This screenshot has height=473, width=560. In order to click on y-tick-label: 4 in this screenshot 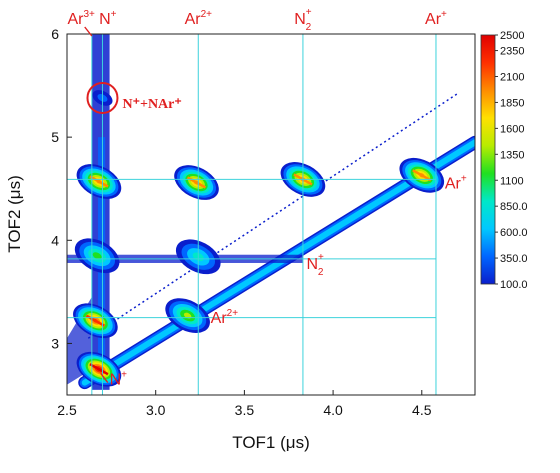, I will do `click(55, 240)`.